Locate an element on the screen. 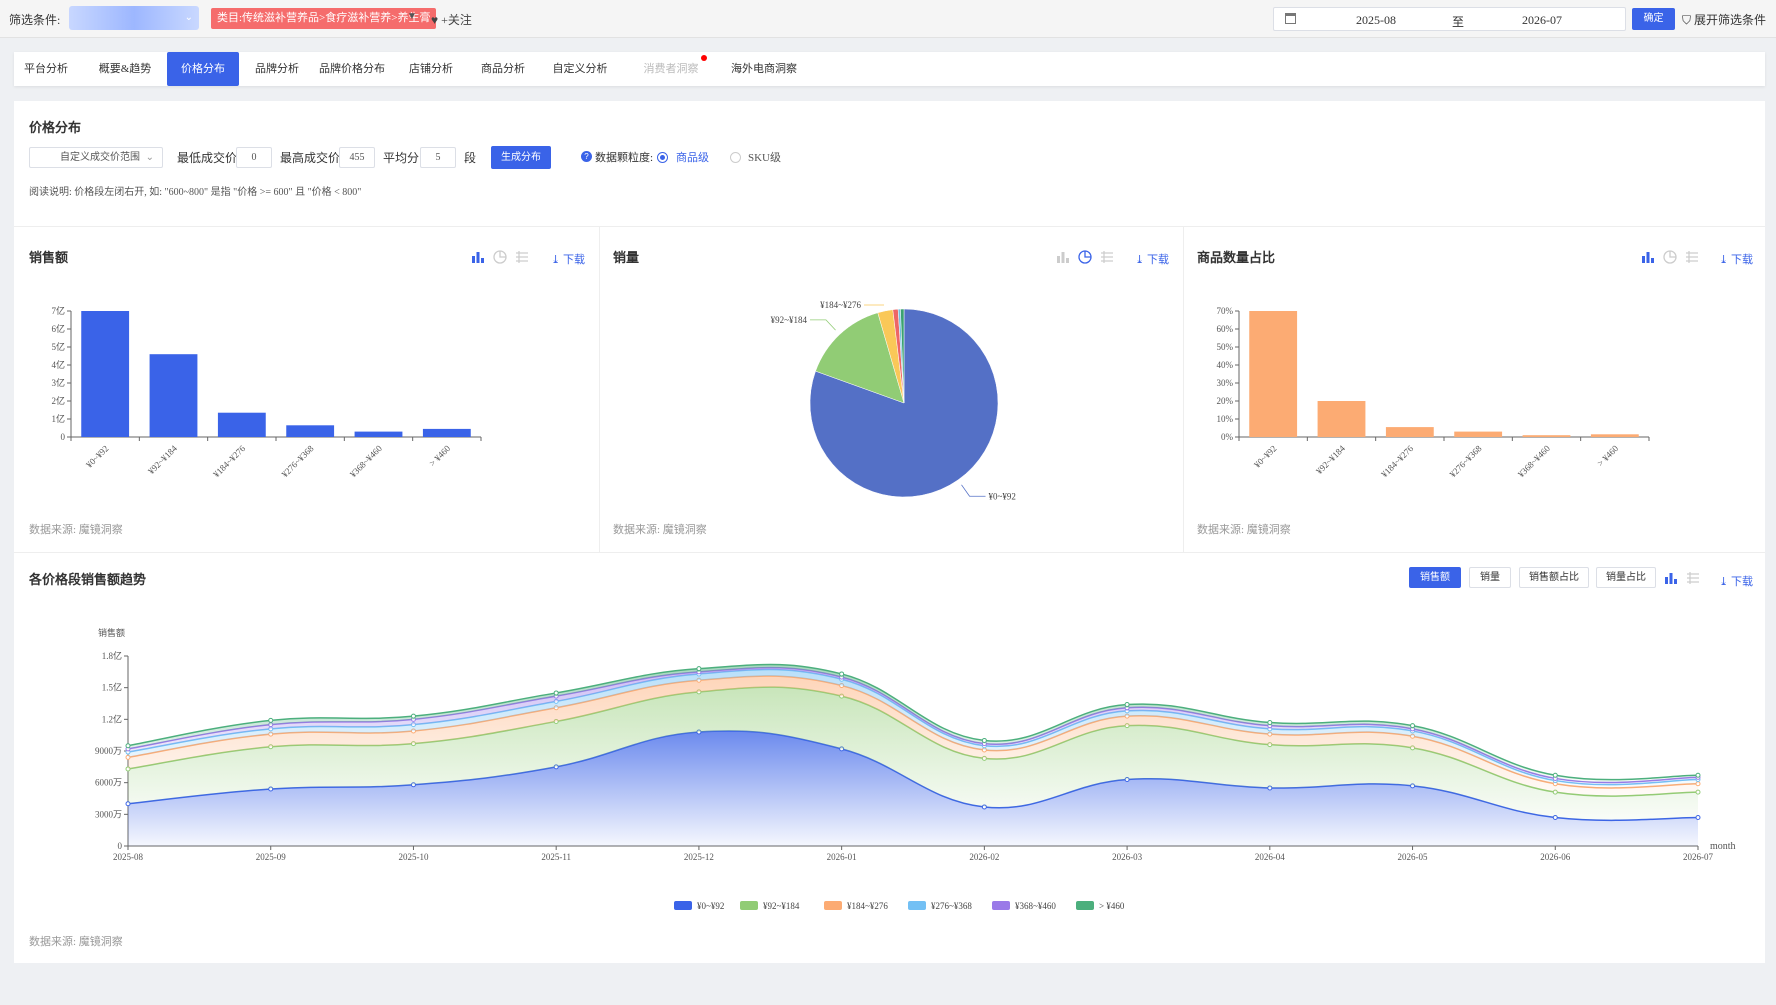 Image resolution: width=1776 pixels, height=1005 pixels. shop-filter-select: ⌄ is located at coordinates (134, 18).